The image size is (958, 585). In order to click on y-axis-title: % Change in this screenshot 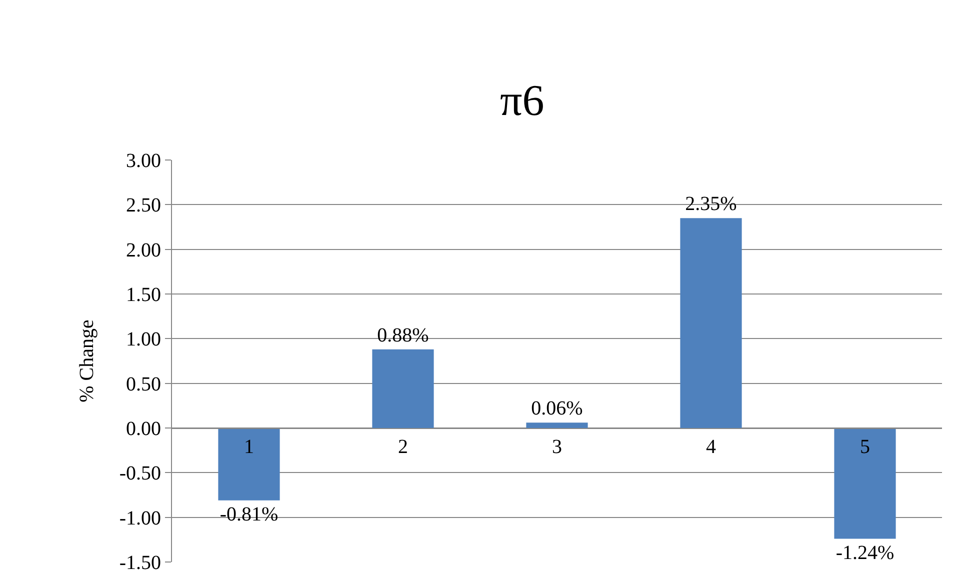, I will do `click(87, 361)`.